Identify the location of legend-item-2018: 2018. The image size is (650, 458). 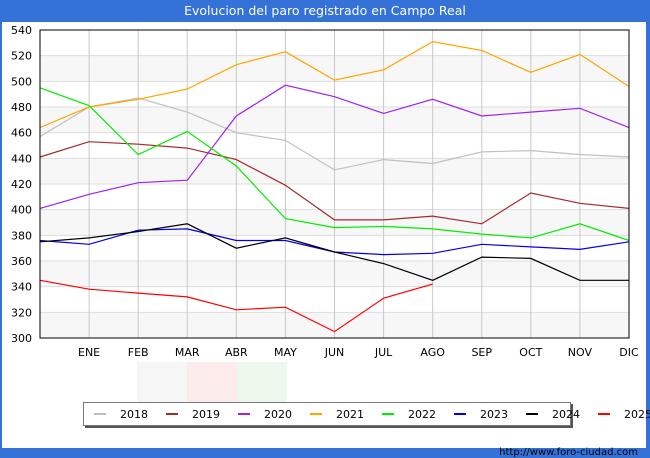
(121, 414).